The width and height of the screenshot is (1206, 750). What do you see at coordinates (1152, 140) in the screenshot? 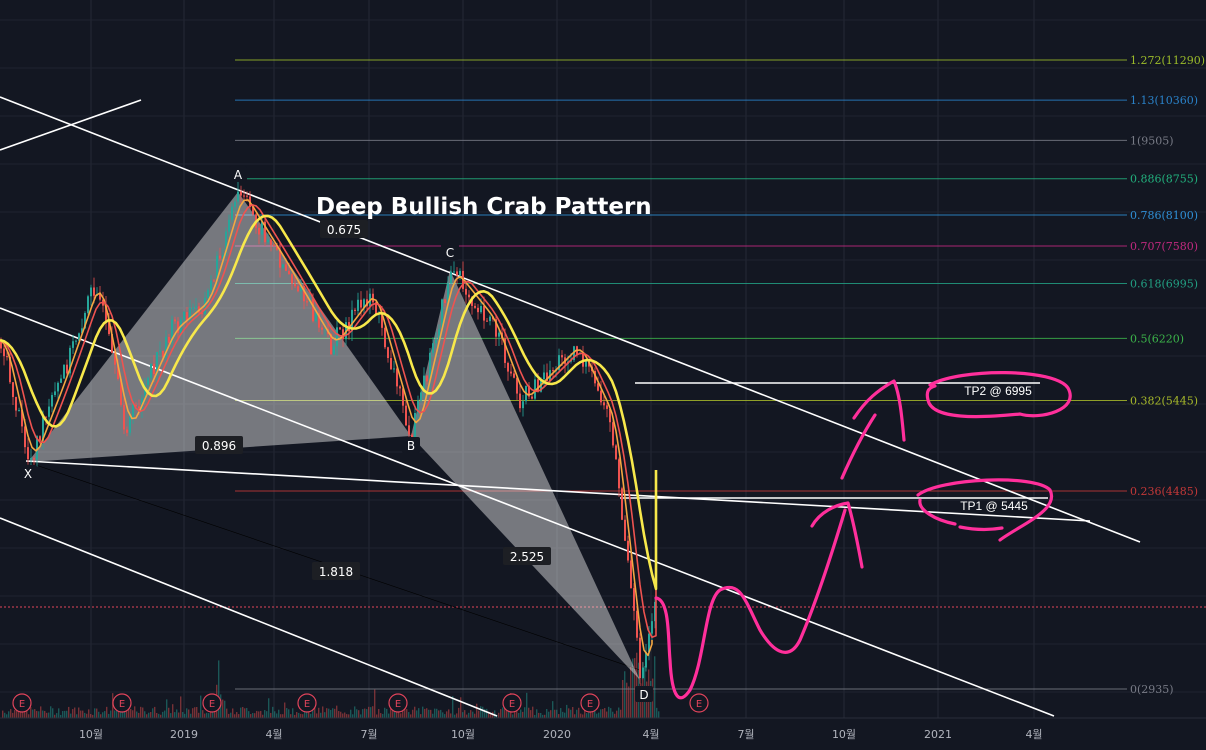
I see `fib-label: 1(9505)` at bounding box center [1152, 140].